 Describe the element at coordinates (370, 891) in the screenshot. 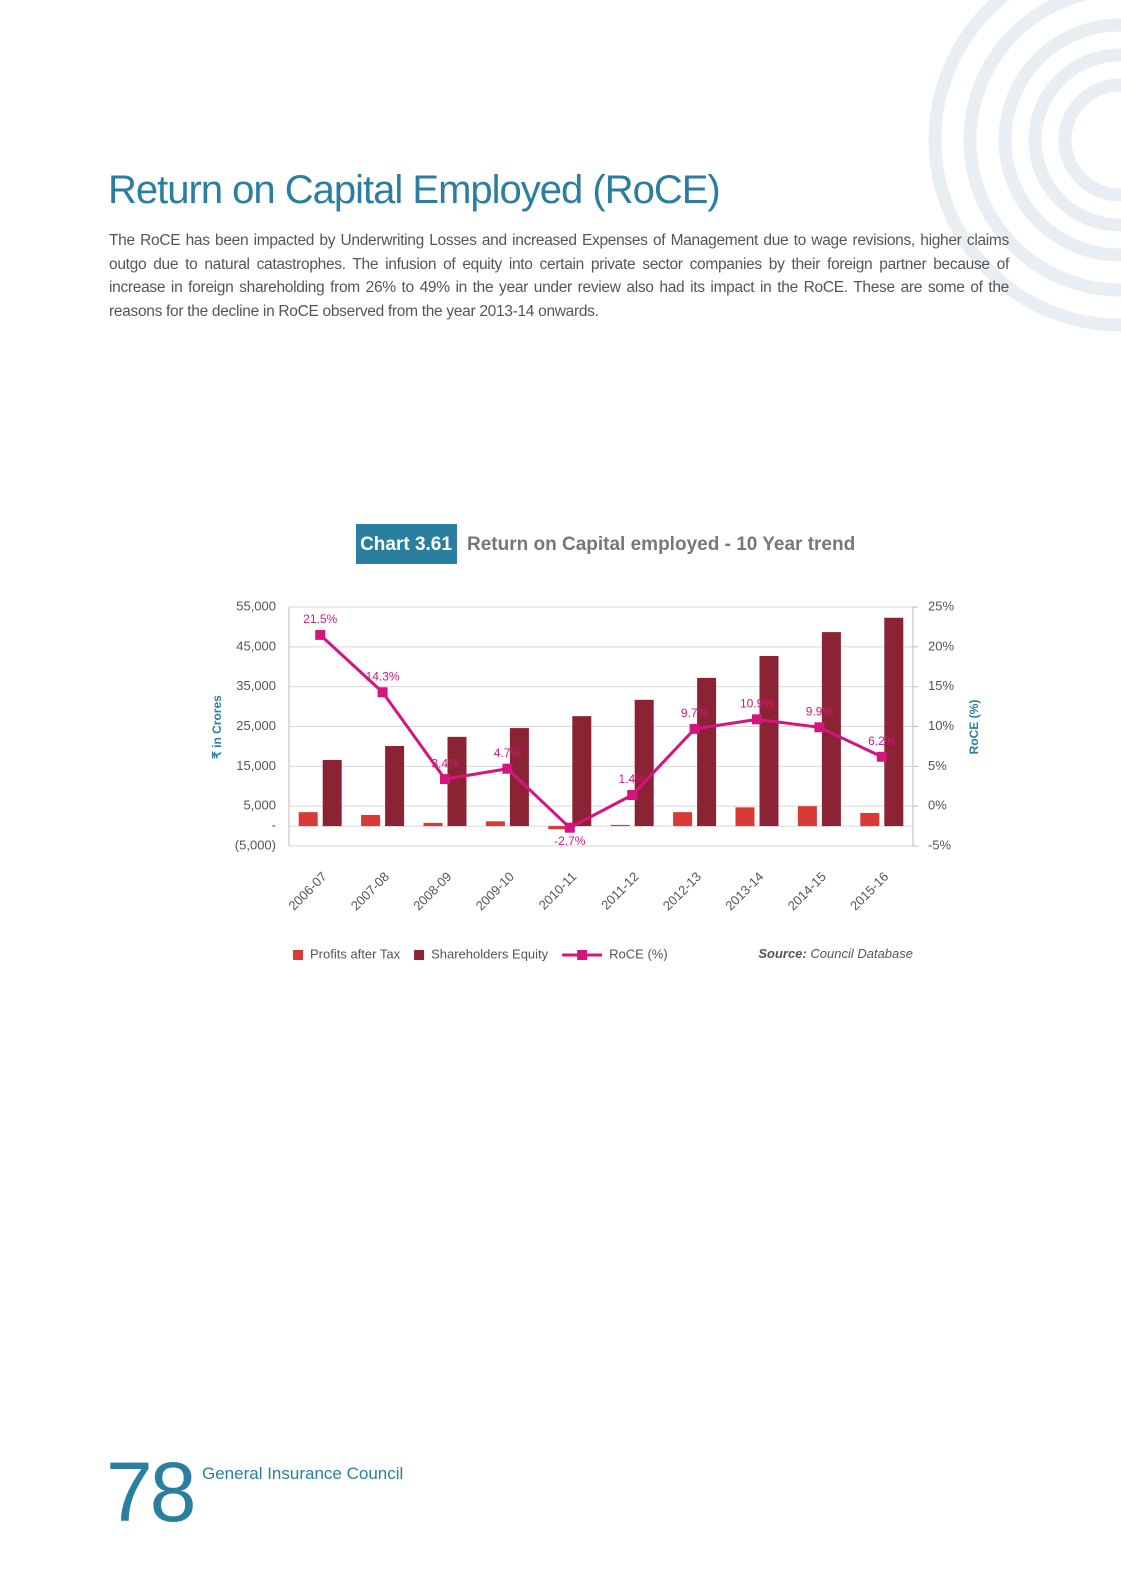

I see `x-tick-label: 2007-08` at that location.